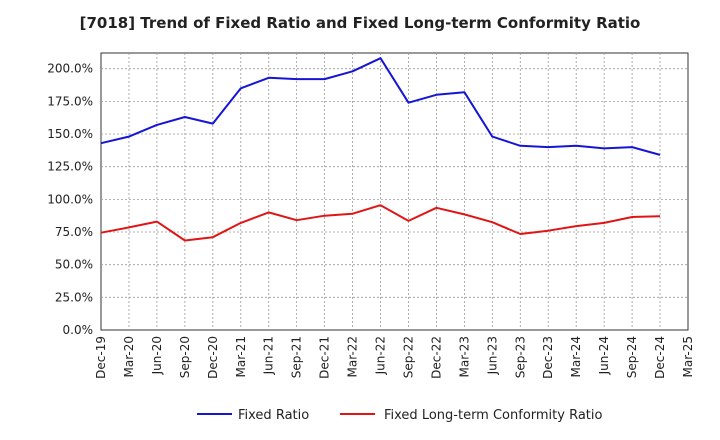 Image resolution: width=720 pixels, height=440 pixels. What do you see at coordinates (70, 199) in the screenshot?
I see `y-tick-label: 100.0%` at bounding box center [70, 199].